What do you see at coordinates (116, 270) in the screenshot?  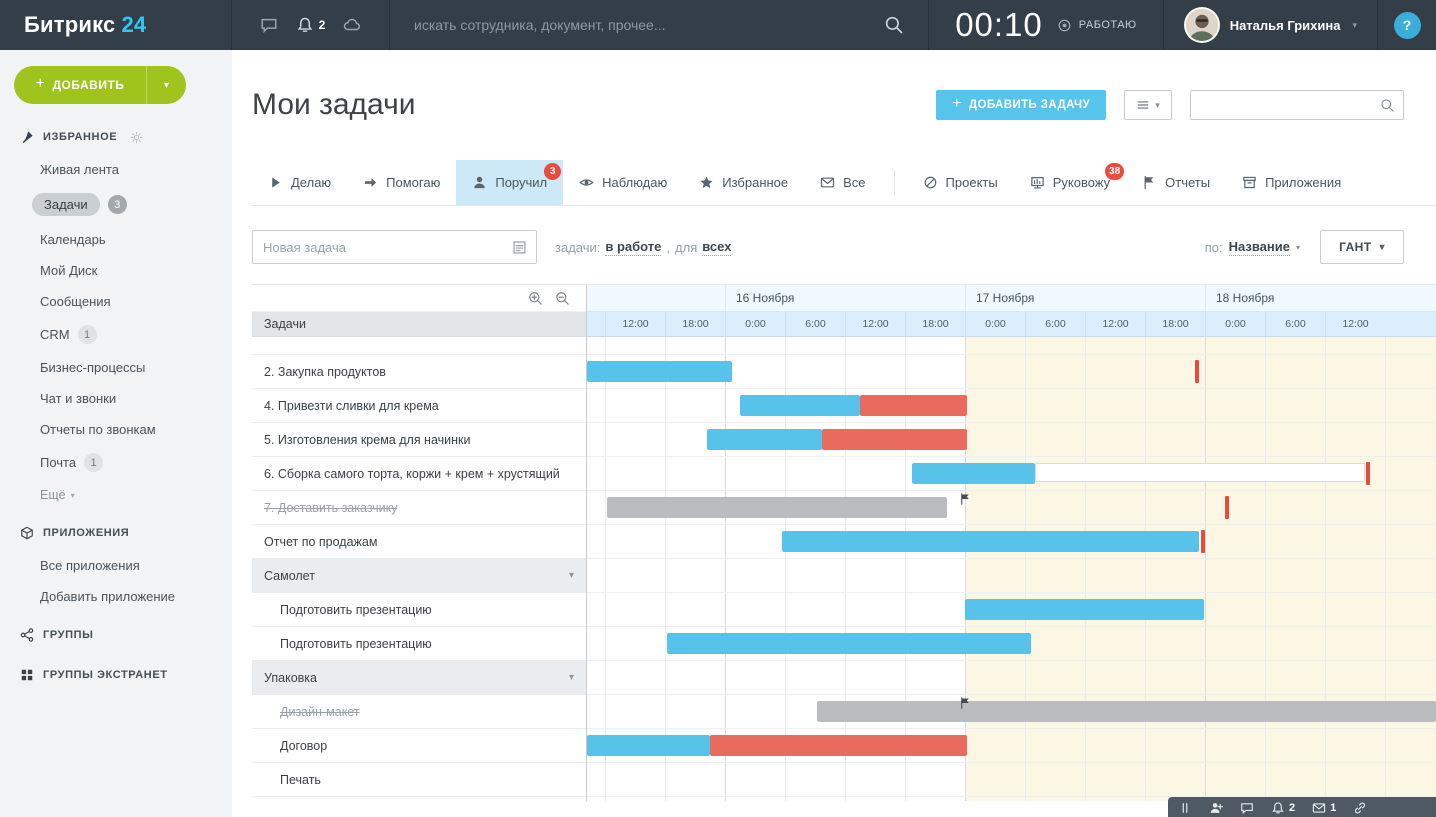 I see `sidebar-item: Мой Диск` at bounding box center [116, 270].